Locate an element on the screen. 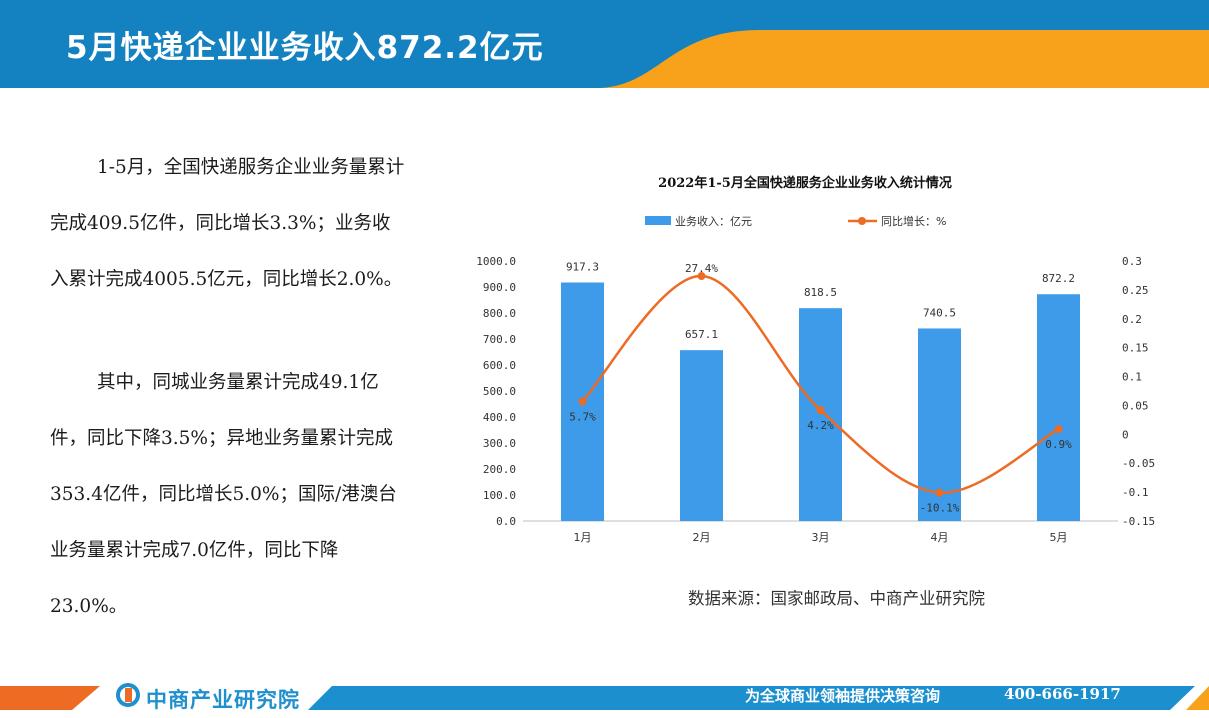 Image resolution: width=1209 pixels, height=718 pixels. growth-value-label: 4.2% is located at coordinates (820, 425).